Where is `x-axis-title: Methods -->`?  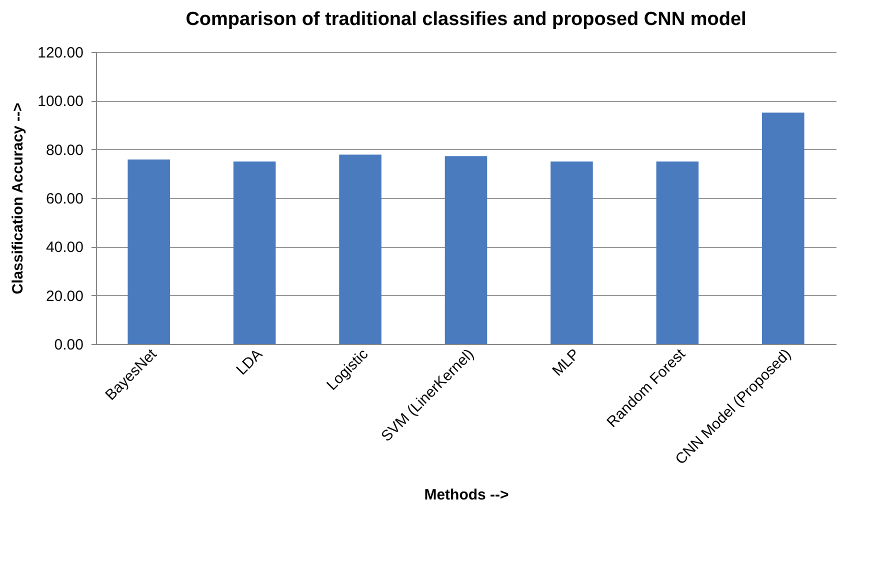 x-axis-title: Methods --> is located at coordinates (467, 495).